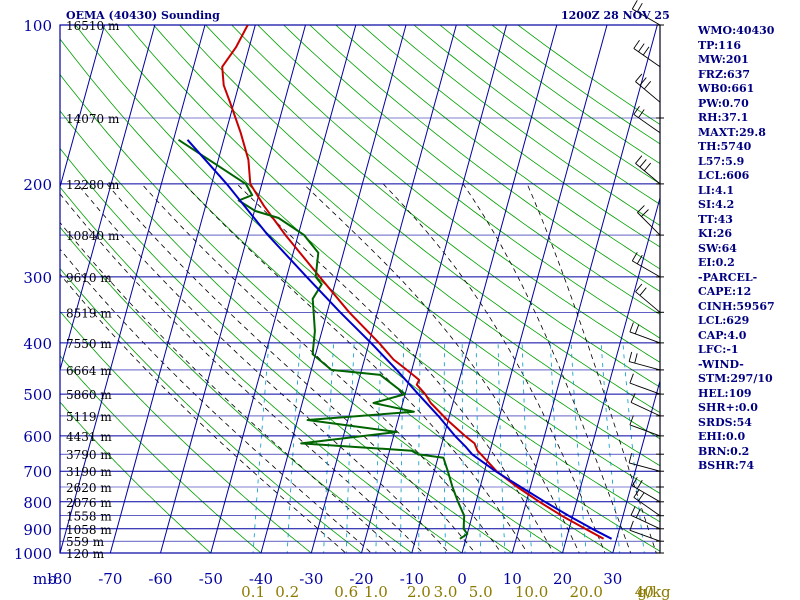  What do you see at coordinates (60, 579) in the screenshot?
I see `temperature-tick--80: -80` at bounding box center [60, 579].